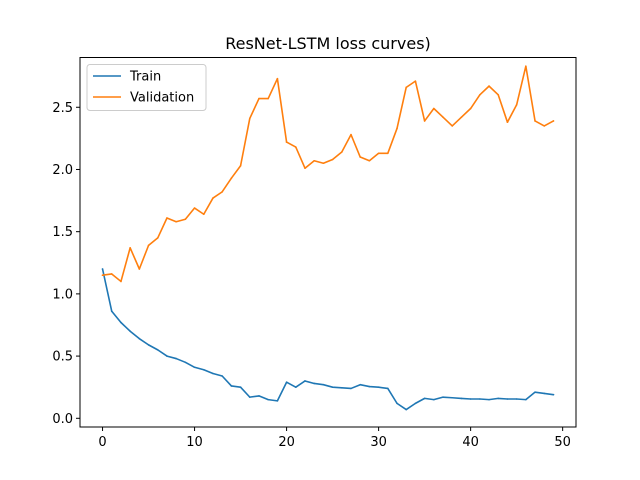 The image size is (640, 480). Describe the element at coordinates (62, 170) in the screenshot. I see `y-tick-label: 2.0` at that location.